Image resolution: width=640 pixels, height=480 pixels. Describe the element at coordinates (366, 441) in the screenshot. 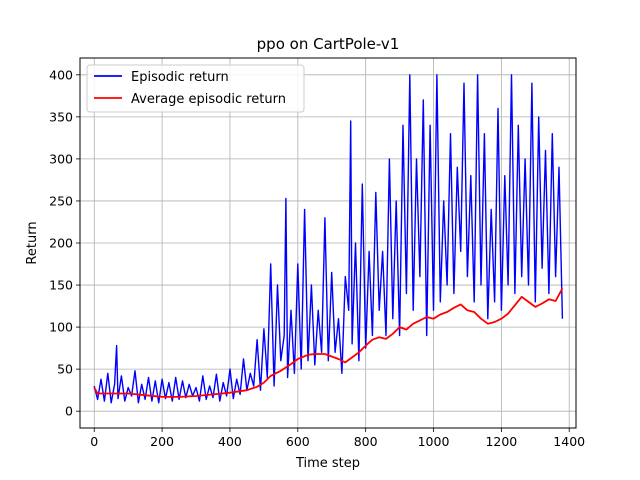

I see `x-tick-label: 800` at that location.